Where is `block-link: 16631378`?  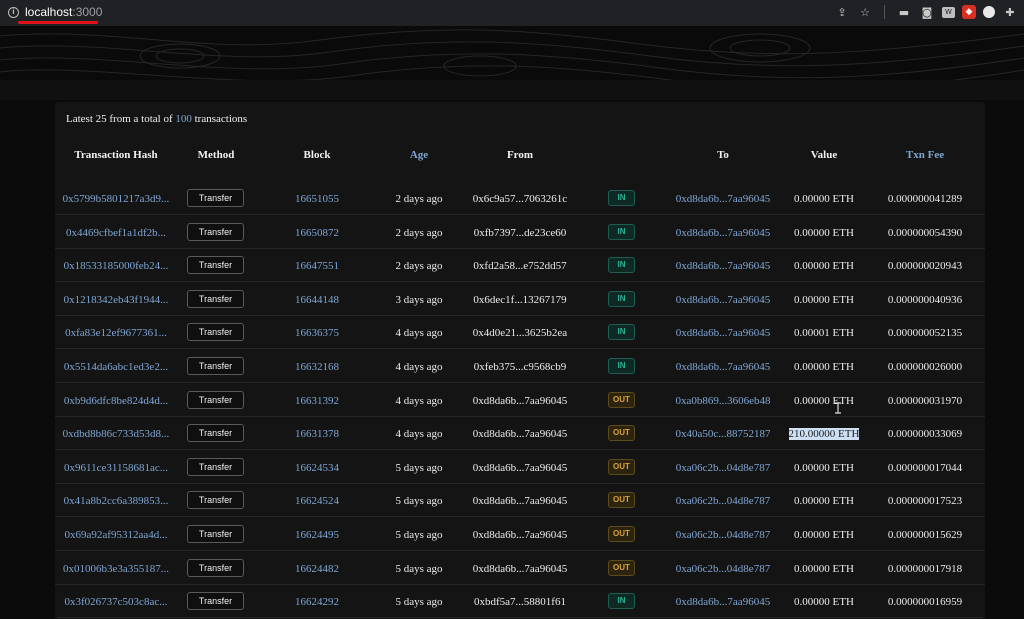
block-link: 16631378 is located at coordinates (317, 434).